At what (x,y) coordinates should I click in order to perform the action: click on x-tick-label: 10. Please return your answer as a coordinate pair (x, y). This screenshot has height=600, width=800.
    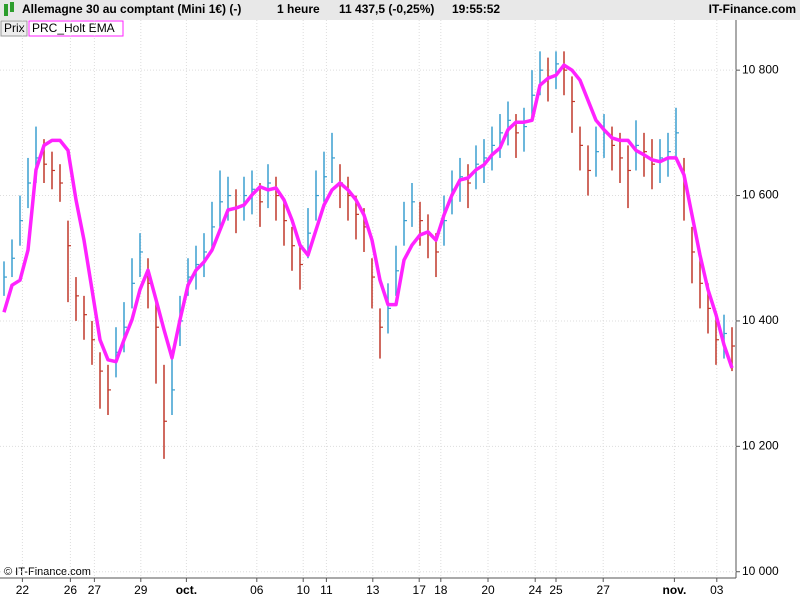
    Looking at the image, I should click on (304, 590).